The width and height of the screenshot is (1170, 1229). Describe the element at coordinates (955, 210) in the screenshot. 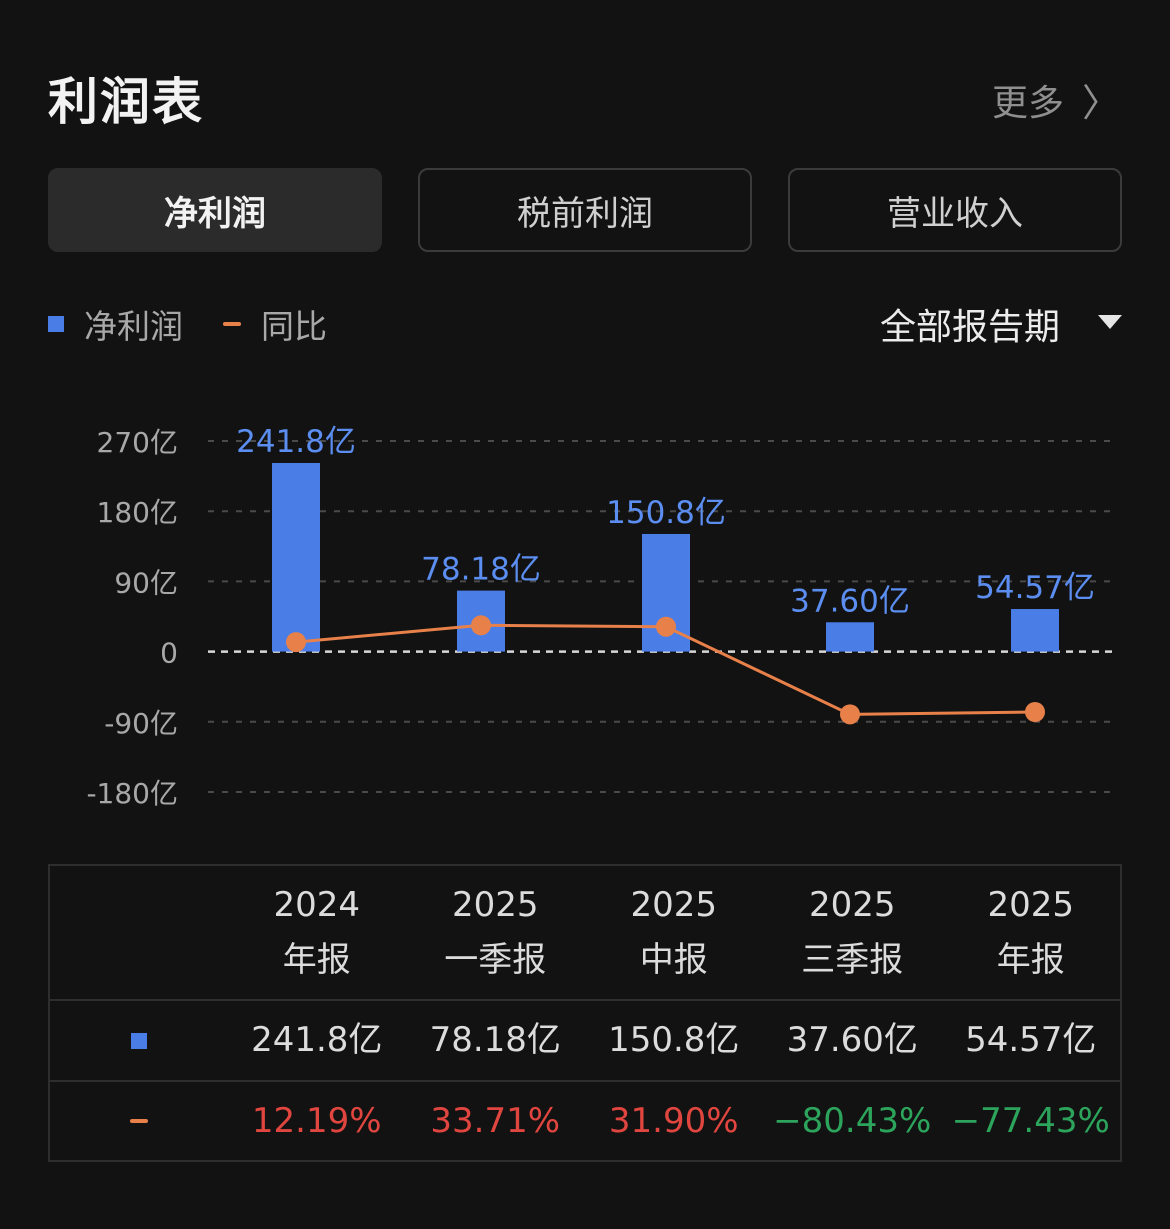

I see `tab-revenue: 营业收入` at that location.